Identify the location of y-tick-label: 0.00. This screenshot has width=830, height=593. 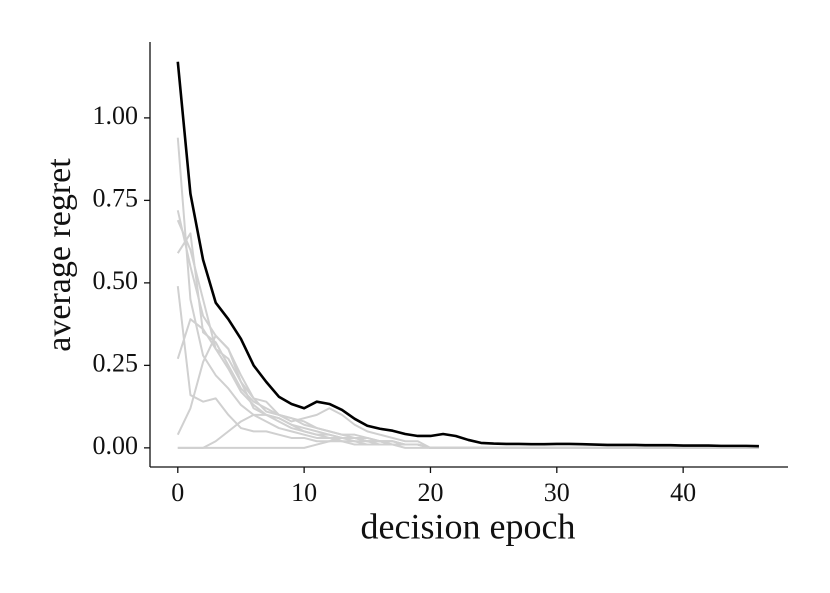
(116, 445).